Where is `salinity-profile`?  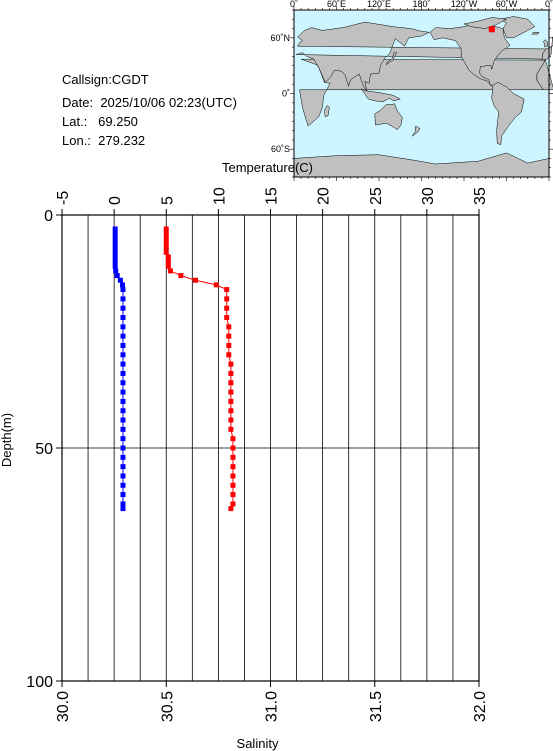
salinity-profile is located at coordinates (199, 369).